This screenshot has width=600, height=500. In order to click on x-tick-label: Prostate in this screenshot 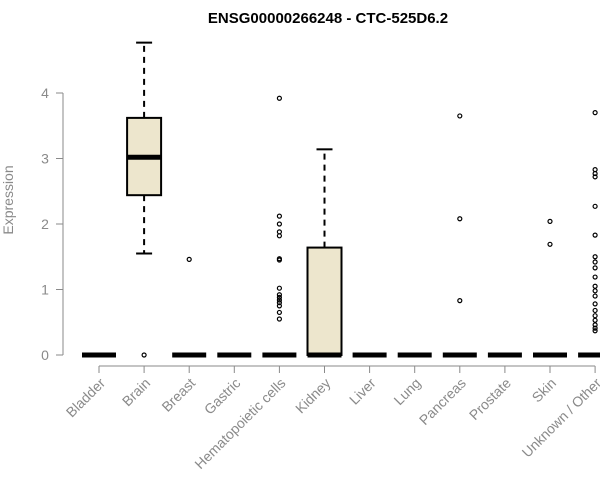, I will do `click(490, 399)`.